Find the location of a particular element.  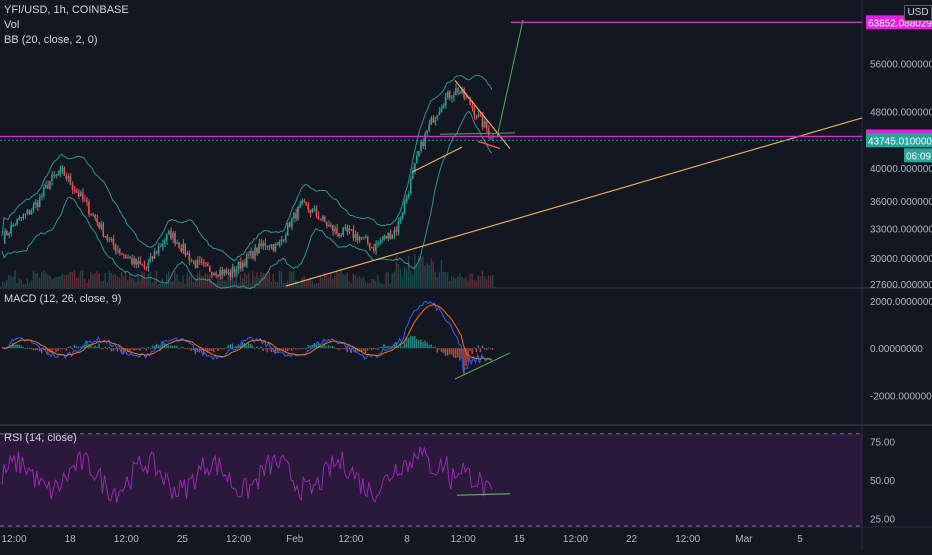

time-tick-label: 25 is located at coordinates (183, 539).